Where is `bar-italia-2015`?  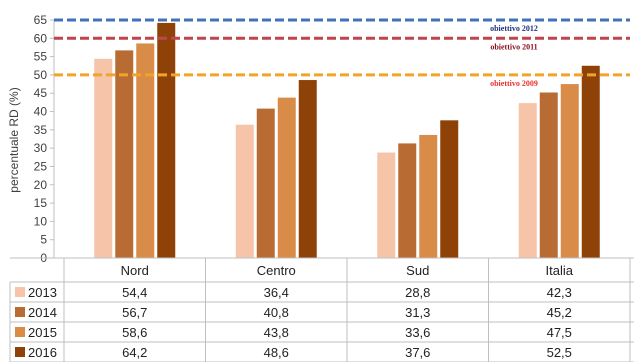 bar-italia-2015 is located at coordinates (569, 171).